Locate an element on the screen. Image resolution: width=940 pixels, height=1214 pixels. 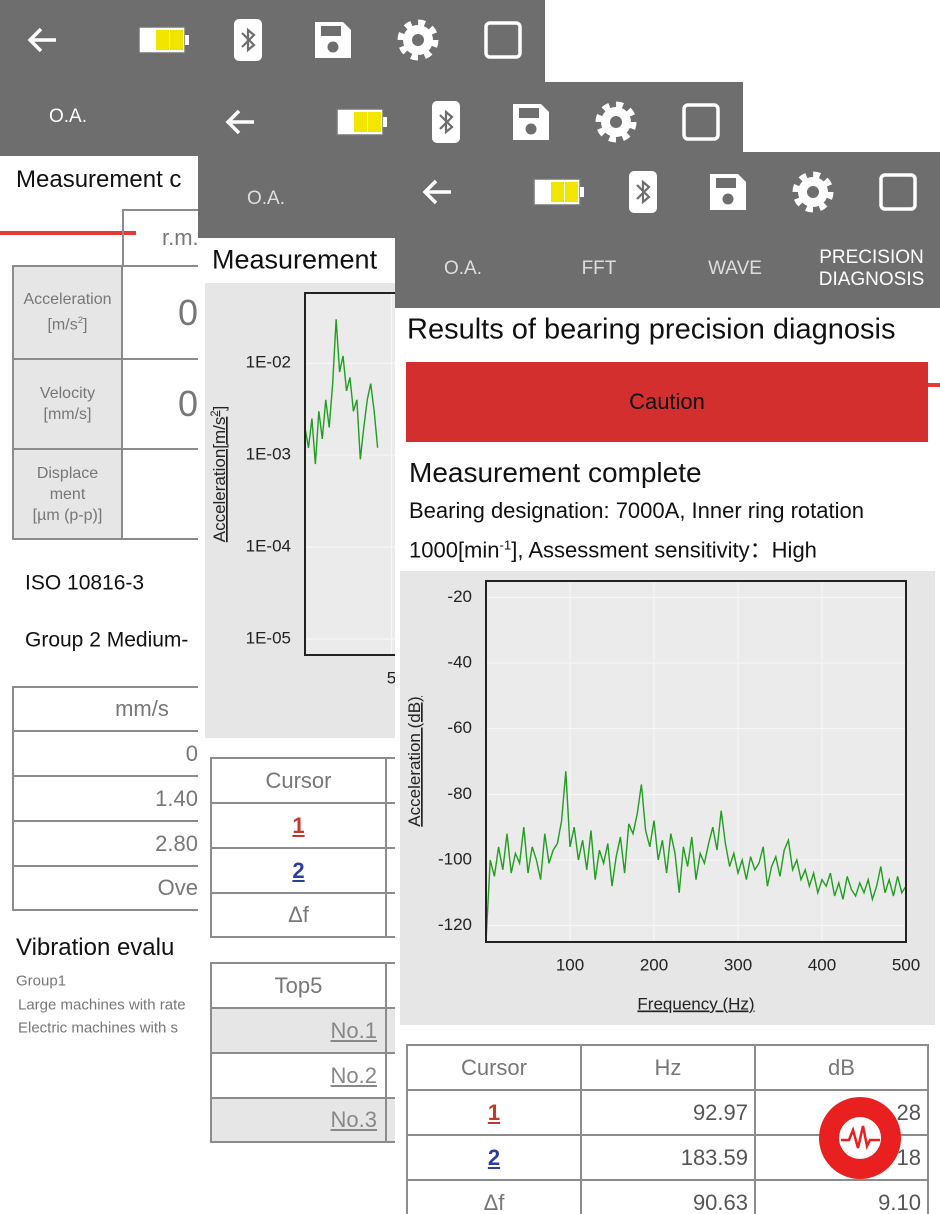
table-cell: 90.63 is located at coordinates (668, 1196).